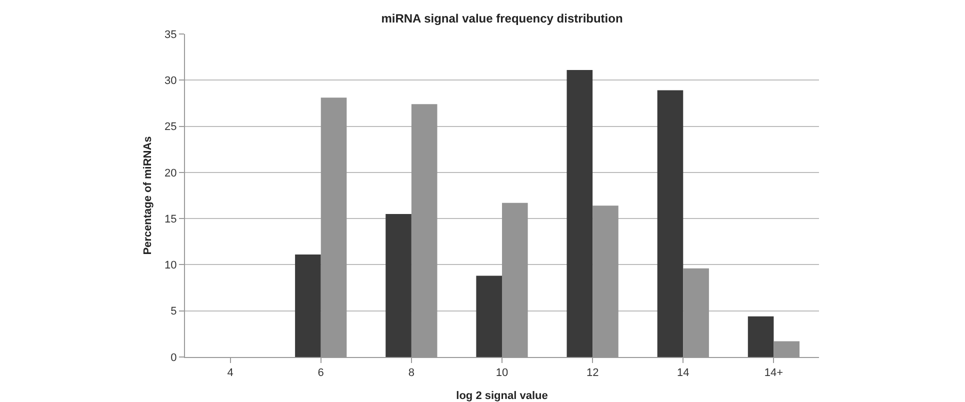  I want to click on y-tick-label: 0, so click(173, 358).